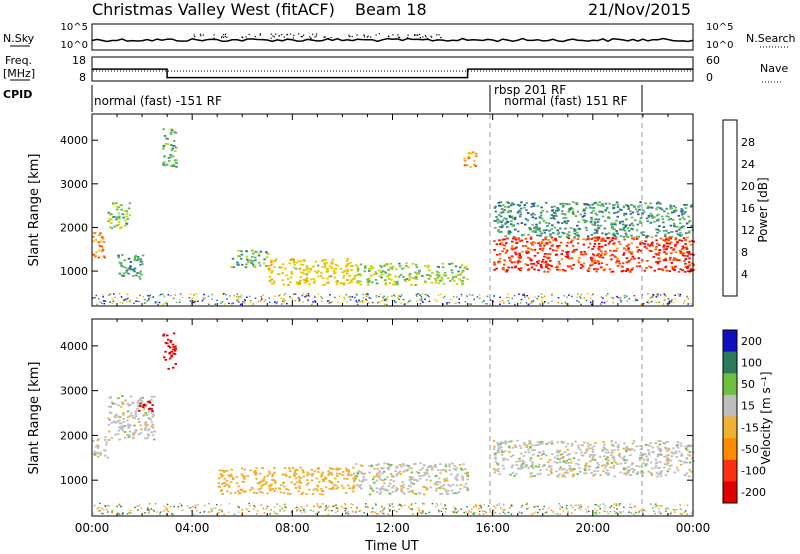  Describe the element at coordinates (748, 230) in the screenshot. I see `colorbar-tick-label: 12` at that location.